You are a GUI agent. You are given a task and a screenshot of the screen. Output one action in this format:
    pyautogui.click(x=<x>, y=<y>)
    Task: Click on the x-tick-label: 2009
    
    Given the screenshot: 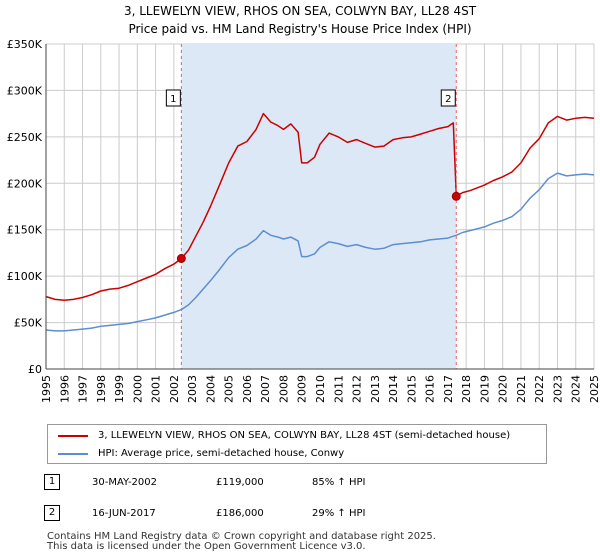 What is the action you would take?
    pyautogui.click(x=302, y=389)
    